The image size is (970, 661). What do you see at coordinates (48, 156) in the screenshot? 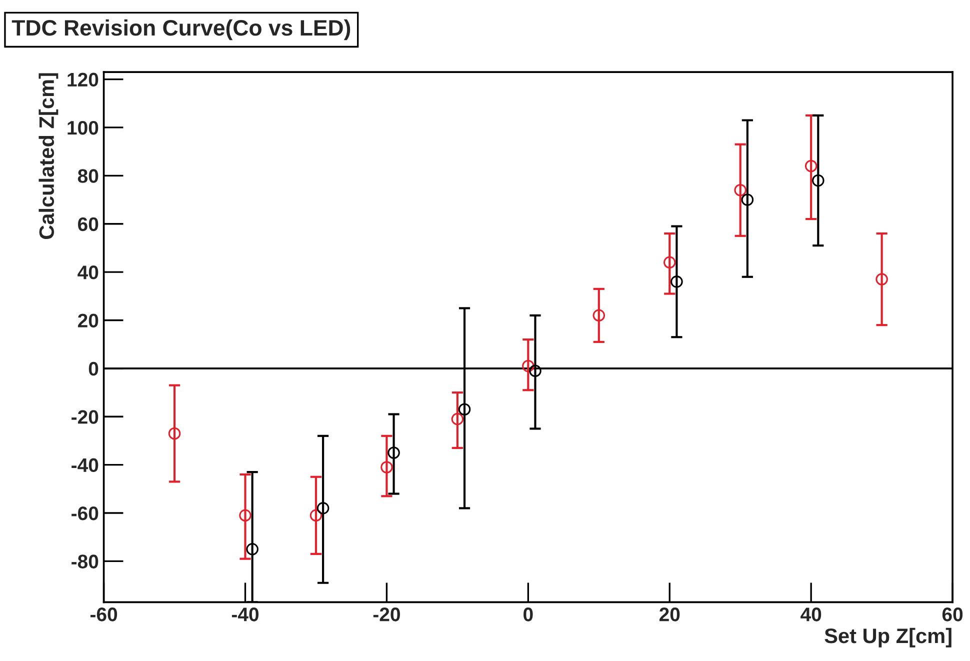
I see `y-axis-title: Calculated Z[cm]` at bounding box center [48, 156].